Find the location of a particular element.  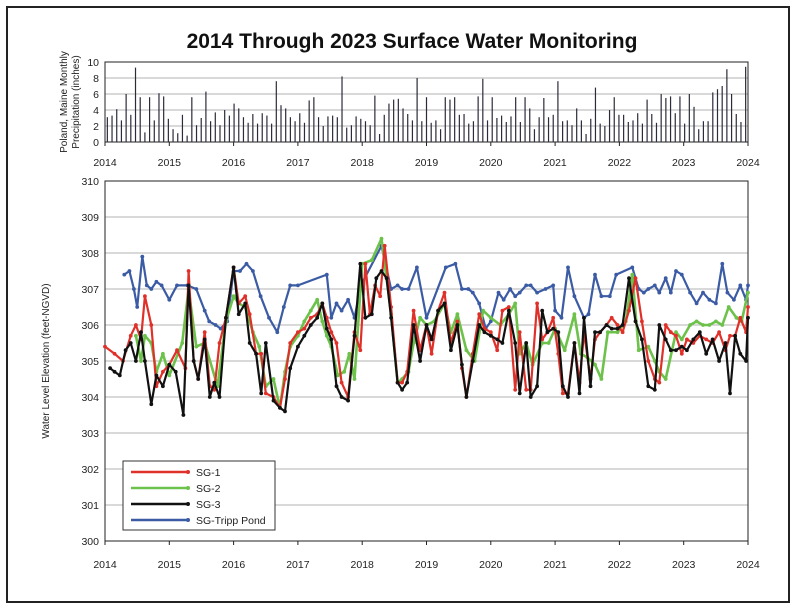

level-x-tick-label: 2021 is located at coordinates (555, 565).